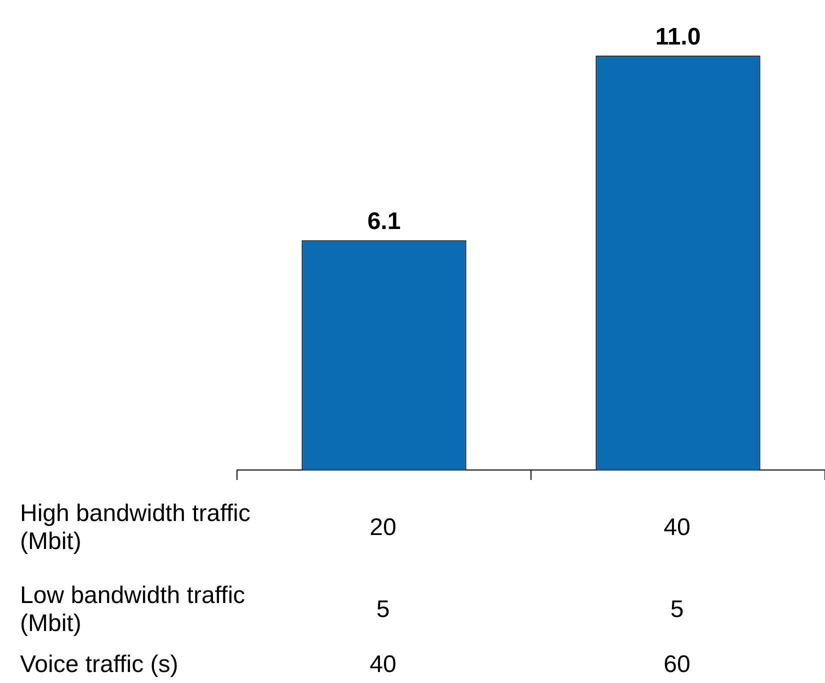 This screenshot has width=825, height=683. What do you see at coordinates (132, 610) in the screenshot?
I see `text: Low bandwidth traffic (Mbit)` at bounding box center [132, 610].